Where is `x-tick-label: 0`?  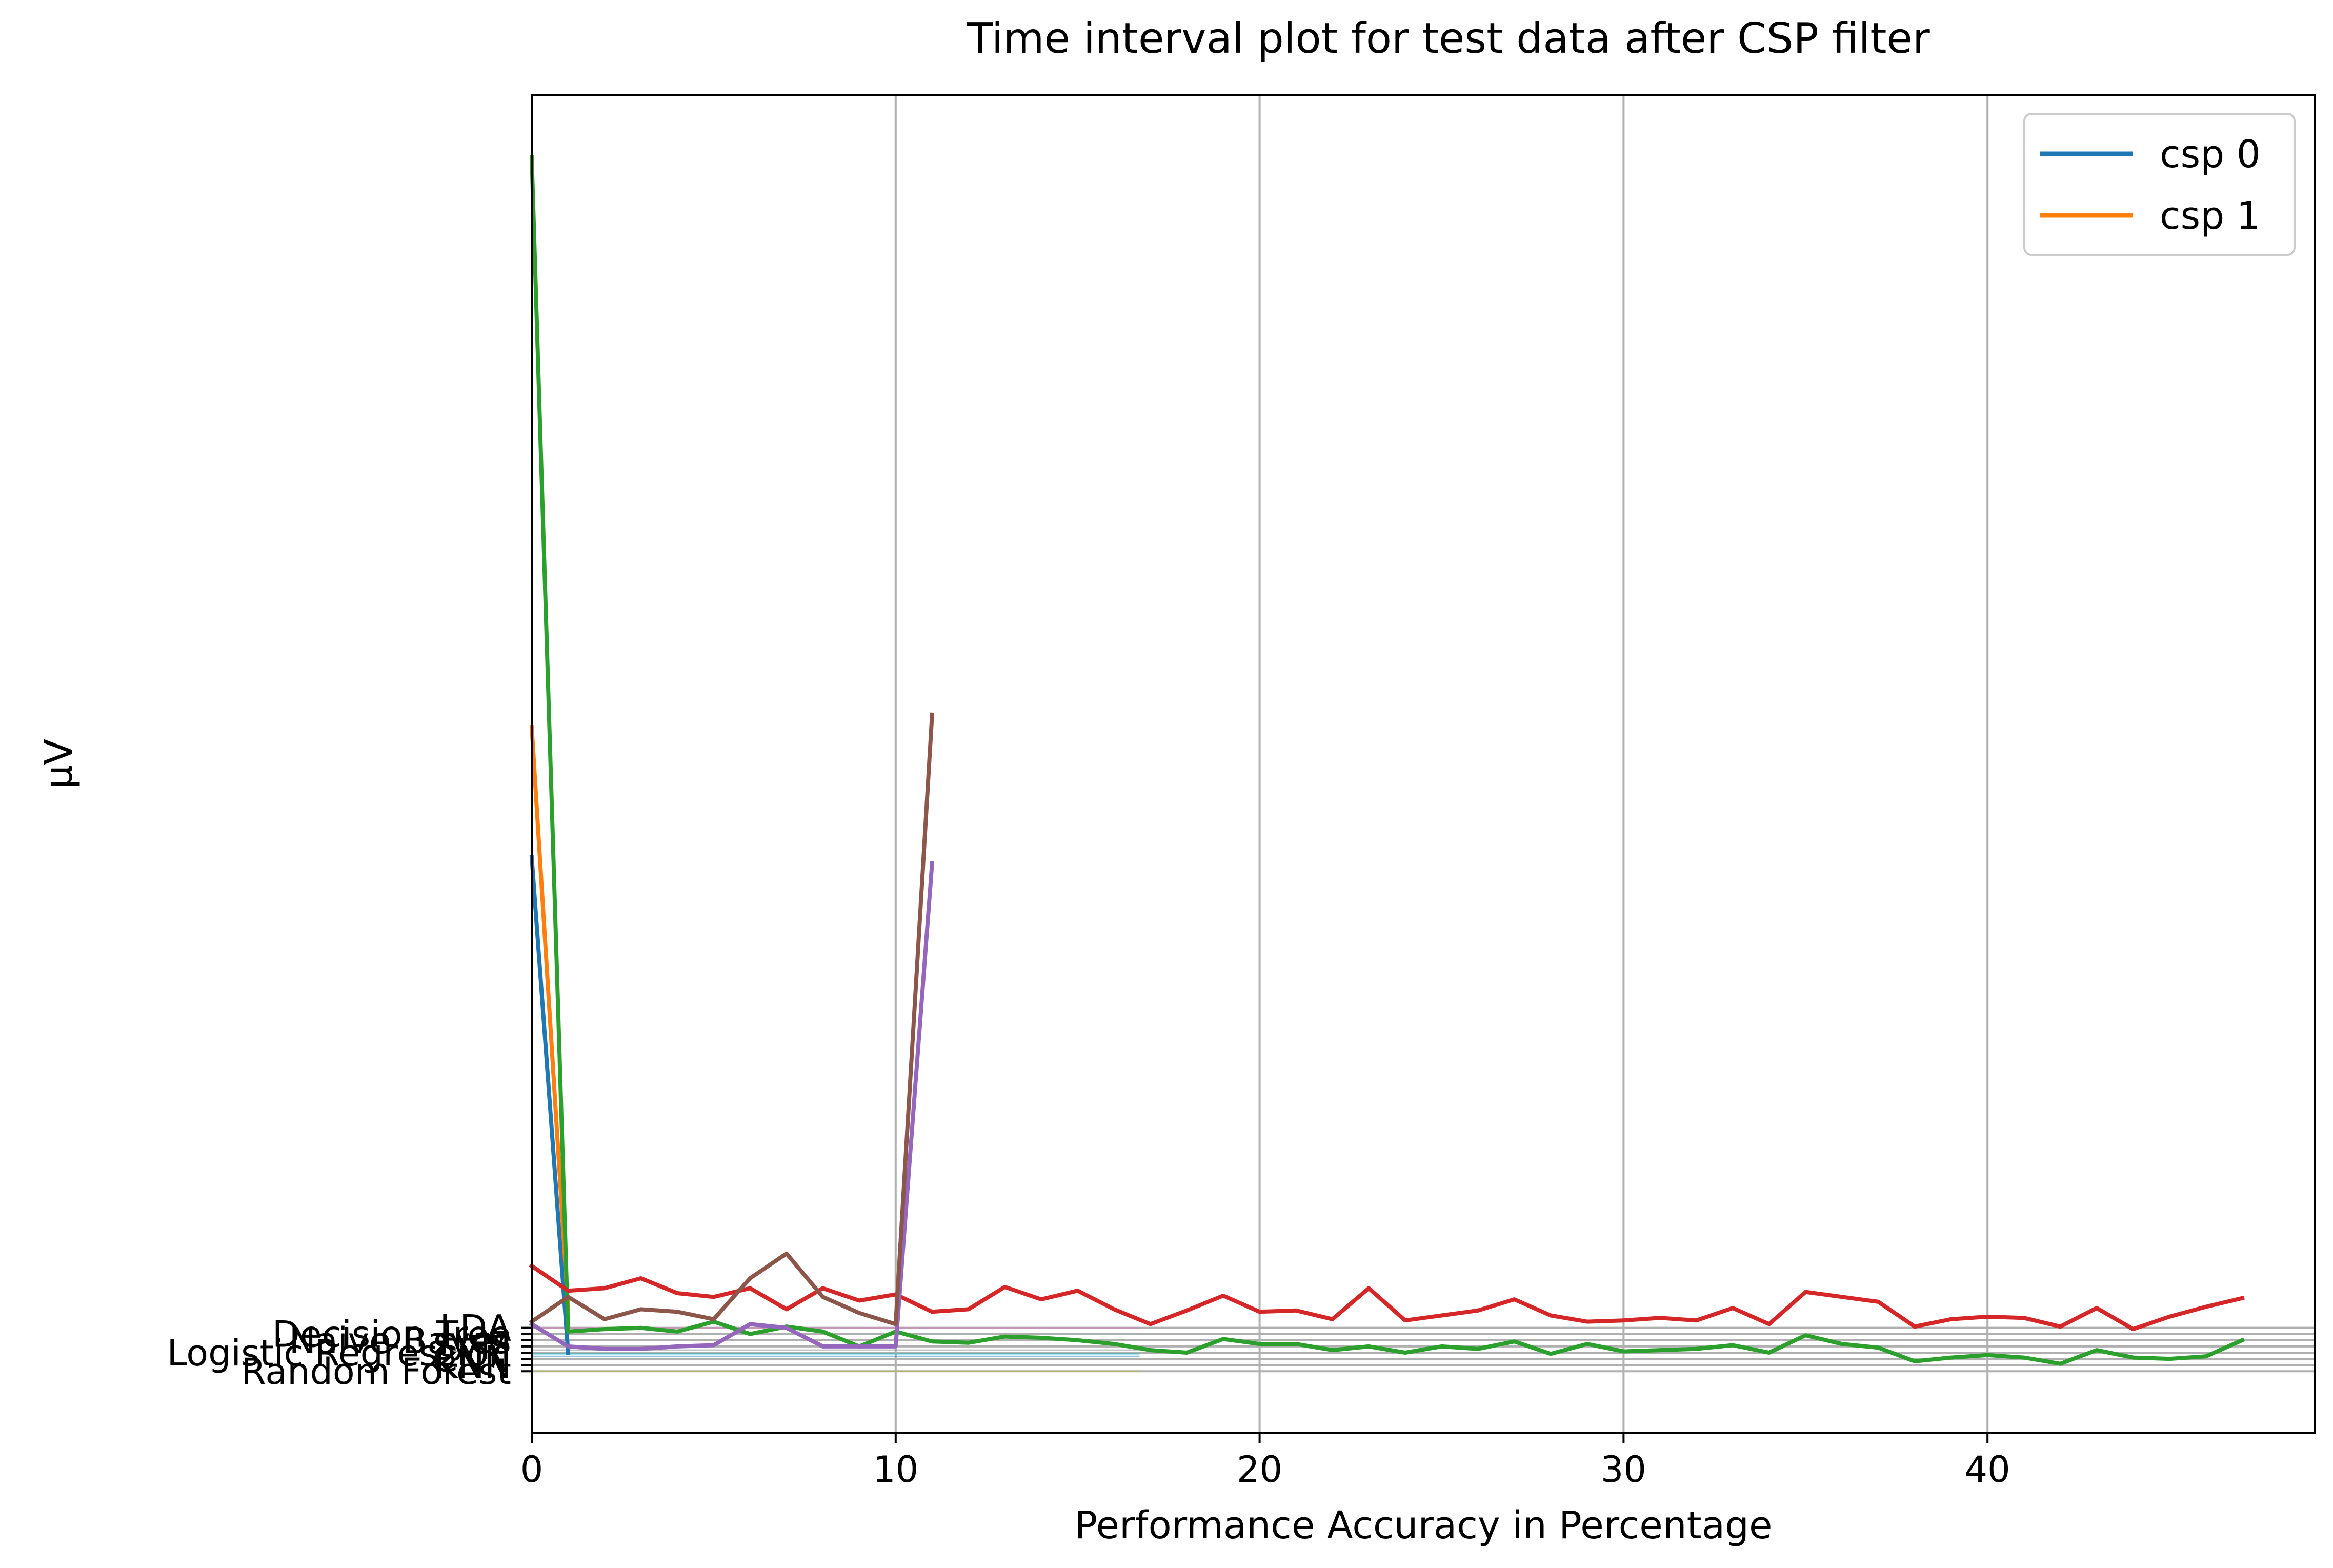 x-tick-label: 0 is located at coordinates (532, 1470).